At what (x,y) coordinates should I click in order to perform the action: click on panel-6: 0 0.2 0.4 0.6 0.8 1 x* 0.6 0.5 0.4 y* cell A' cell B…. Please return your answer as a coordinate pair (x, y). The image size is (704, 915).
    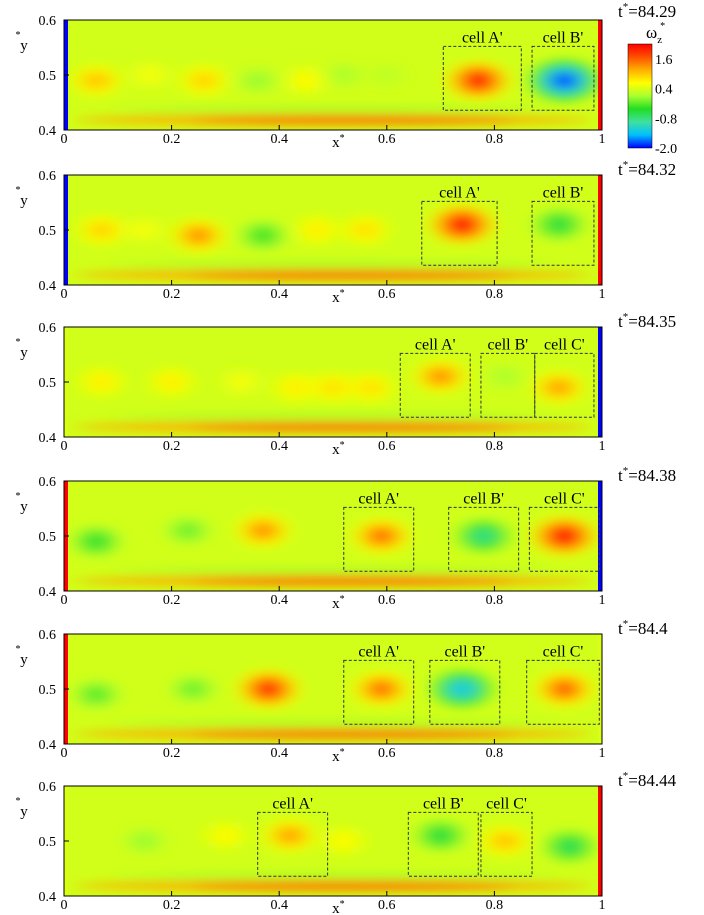
    Looking at the image, I should click on (346, 842).